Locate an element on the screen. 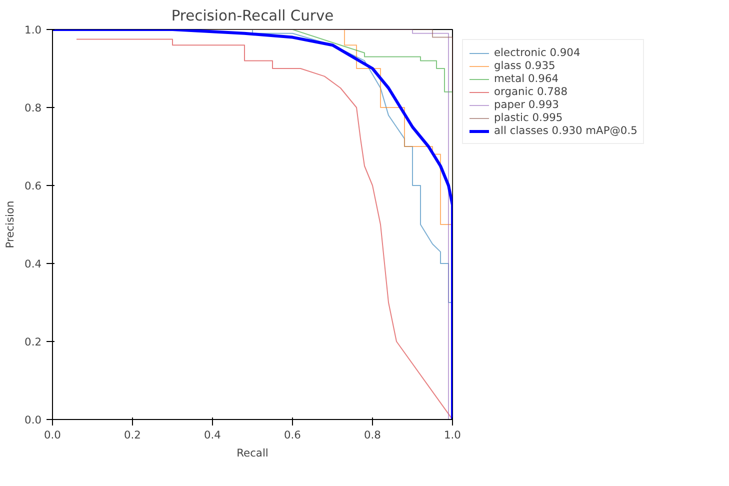  chart-title: Precision-Recall Curve is located at coordinates (252, 16).